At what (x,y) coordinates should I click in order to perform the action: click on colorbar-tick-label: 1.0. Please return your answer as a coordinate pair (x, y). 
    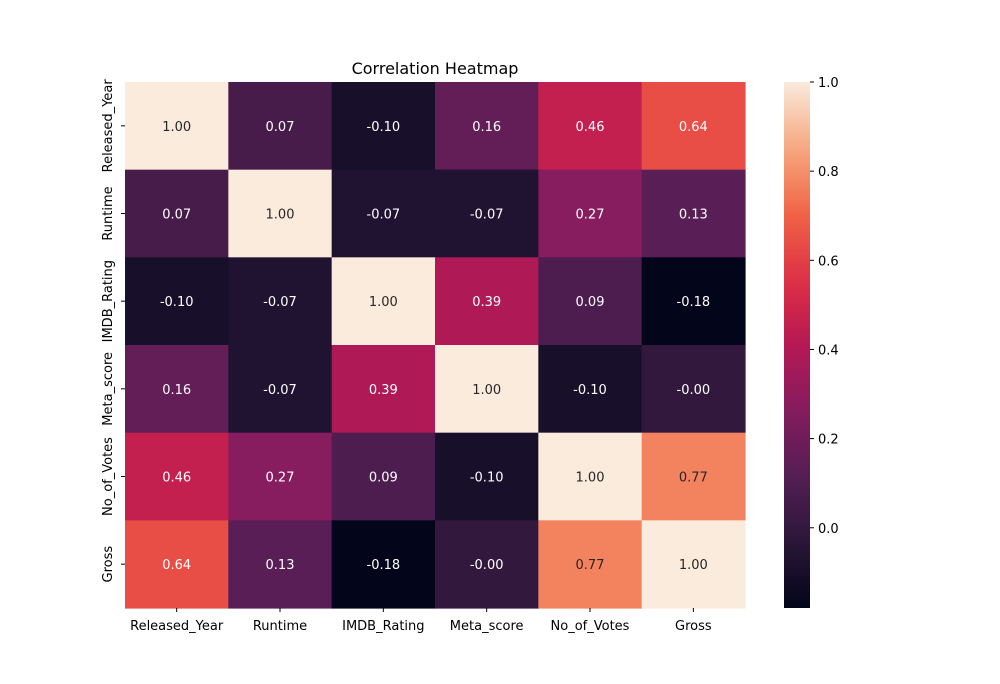
    Looking at the image, I should click on (828, 83).